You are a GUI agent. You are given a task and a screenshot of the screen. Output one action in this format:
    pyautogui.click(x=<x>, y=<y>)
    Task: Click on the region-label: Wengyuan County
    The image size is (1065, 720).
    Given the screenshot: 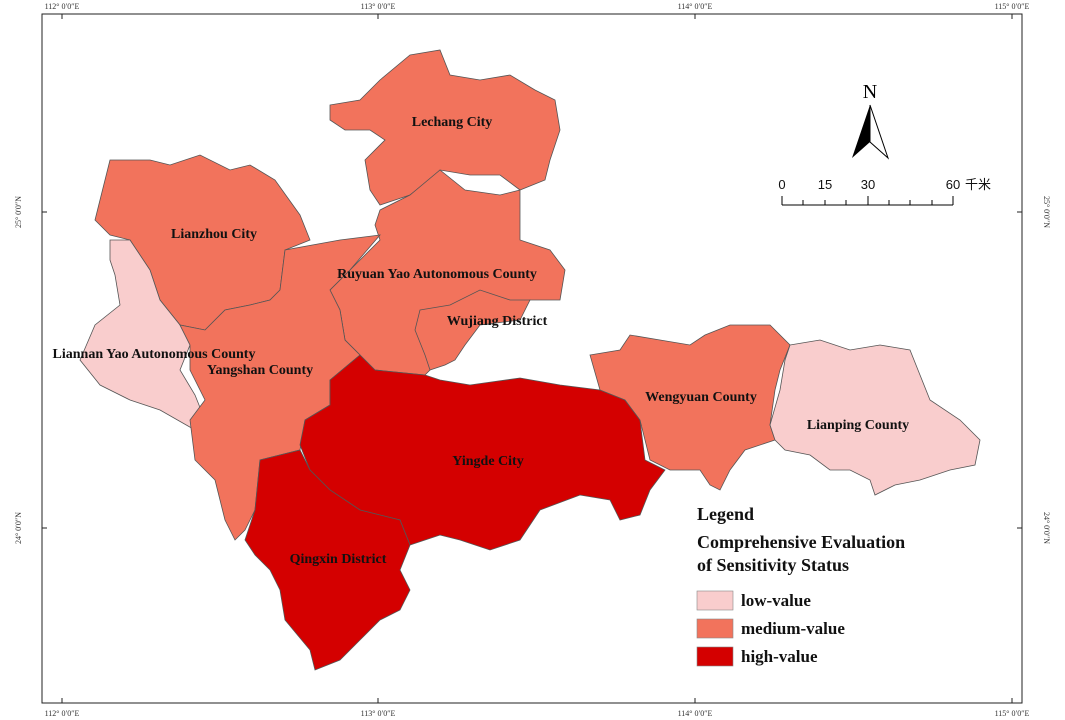 What is the action you would take?
    pyautogui.click(x=701, y=397)
    